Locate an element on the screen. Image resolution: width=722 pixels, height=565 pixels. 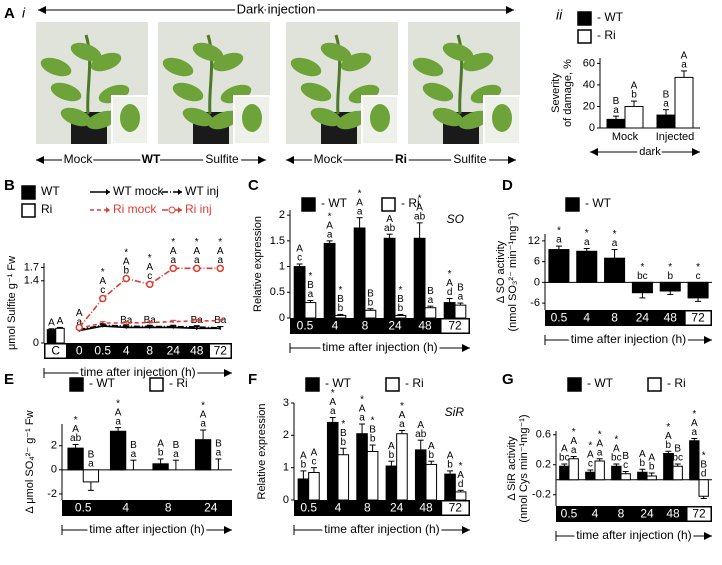
plant-stem is located at coordinates (338, 74).